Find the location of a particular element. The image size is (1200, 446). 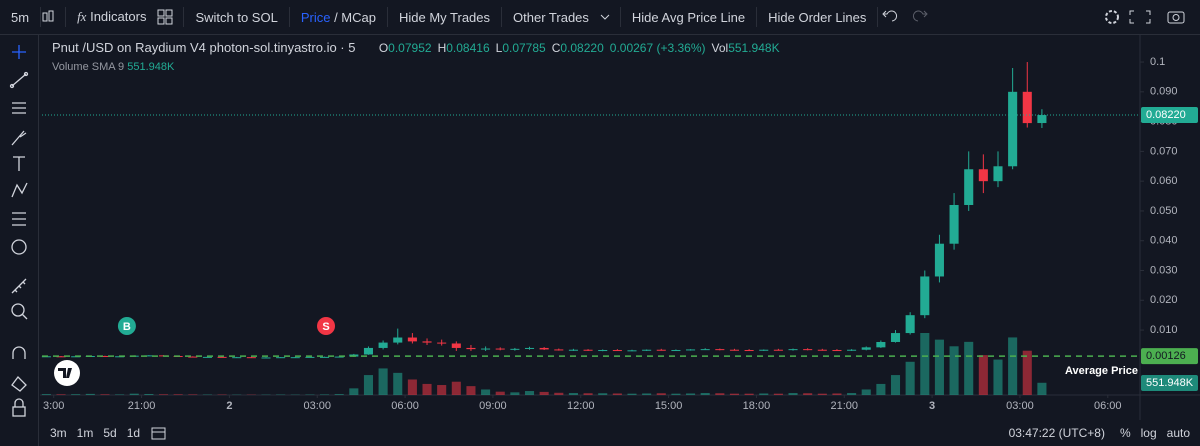

ohlc-key: H is located at coordinates (442, 48).